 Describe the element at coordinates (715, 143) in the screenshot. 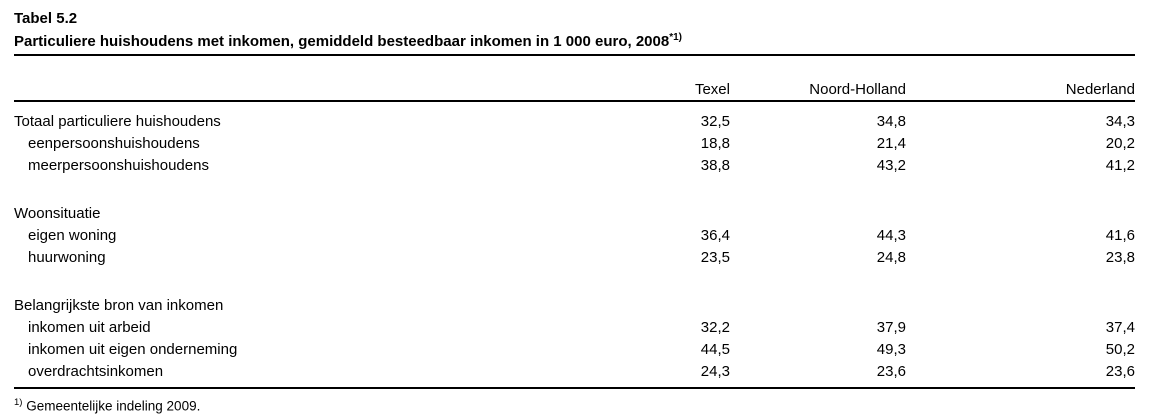

I see `value-cell: 18,8` at that location.